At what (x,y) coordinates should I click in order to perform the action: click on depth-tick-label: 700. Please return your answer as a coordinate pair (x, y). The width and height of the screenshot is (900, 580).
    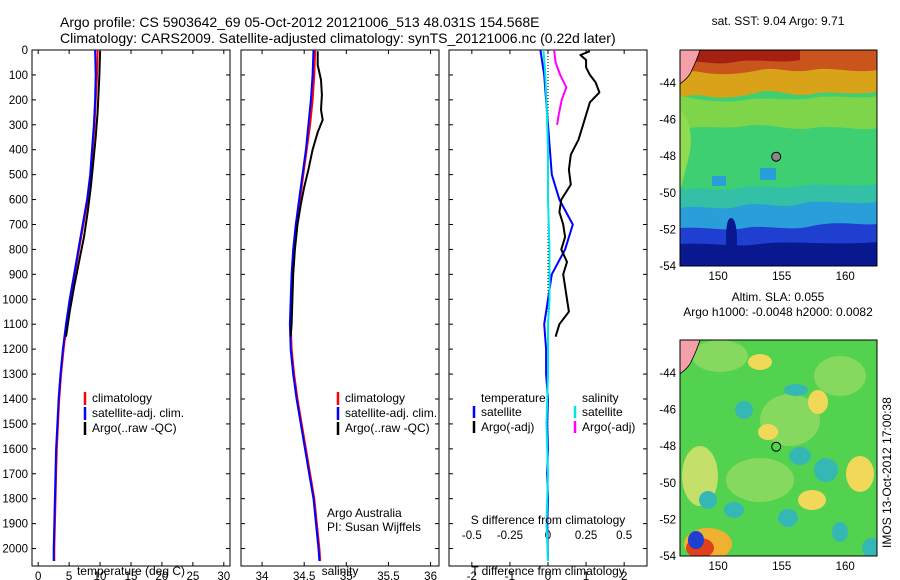
    Looking at the image, I should click on (18, 225).